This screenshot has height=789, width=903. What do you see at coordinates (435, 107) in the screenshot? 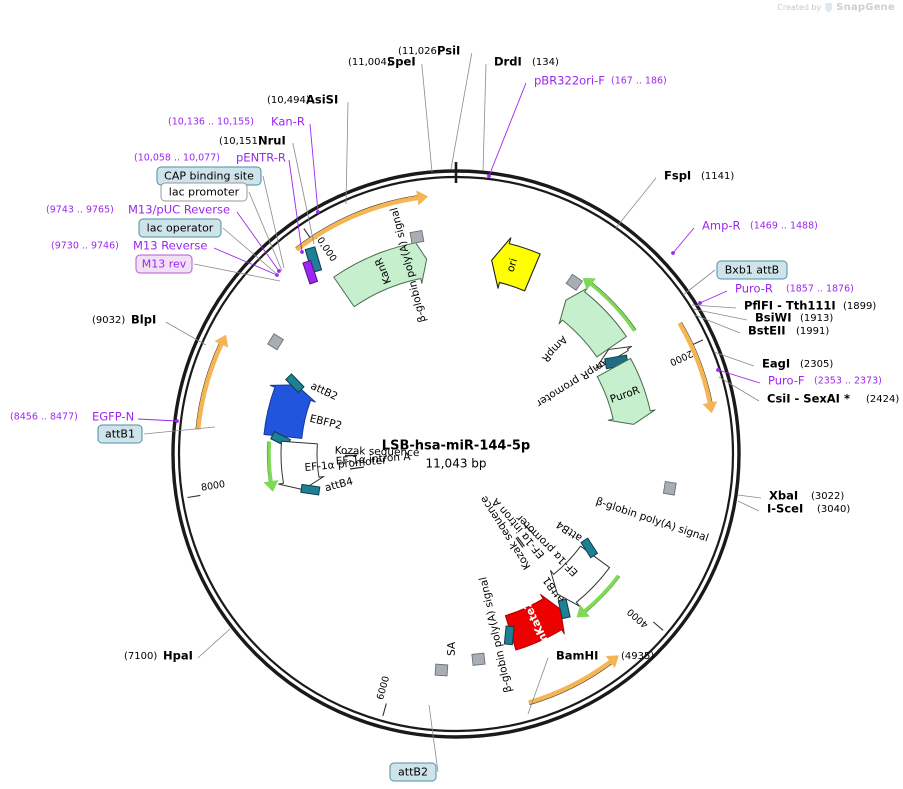
I see `enzyme-label-group: PsiI(11,026)` at bounding box center [435, 107].